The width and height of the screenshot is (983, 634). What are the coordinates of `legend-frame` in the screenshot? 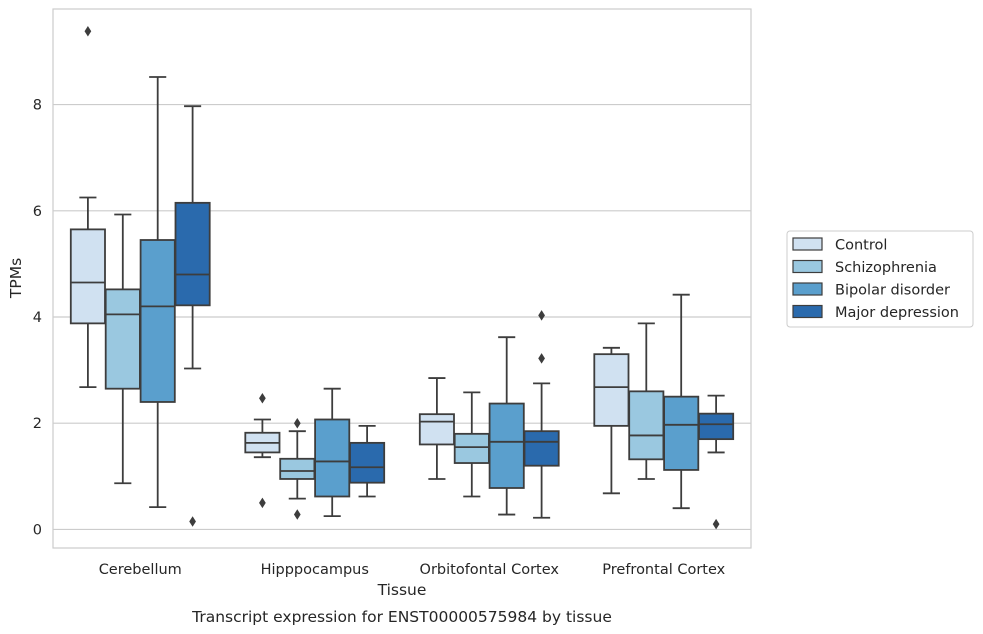 It's located at (880, 279).